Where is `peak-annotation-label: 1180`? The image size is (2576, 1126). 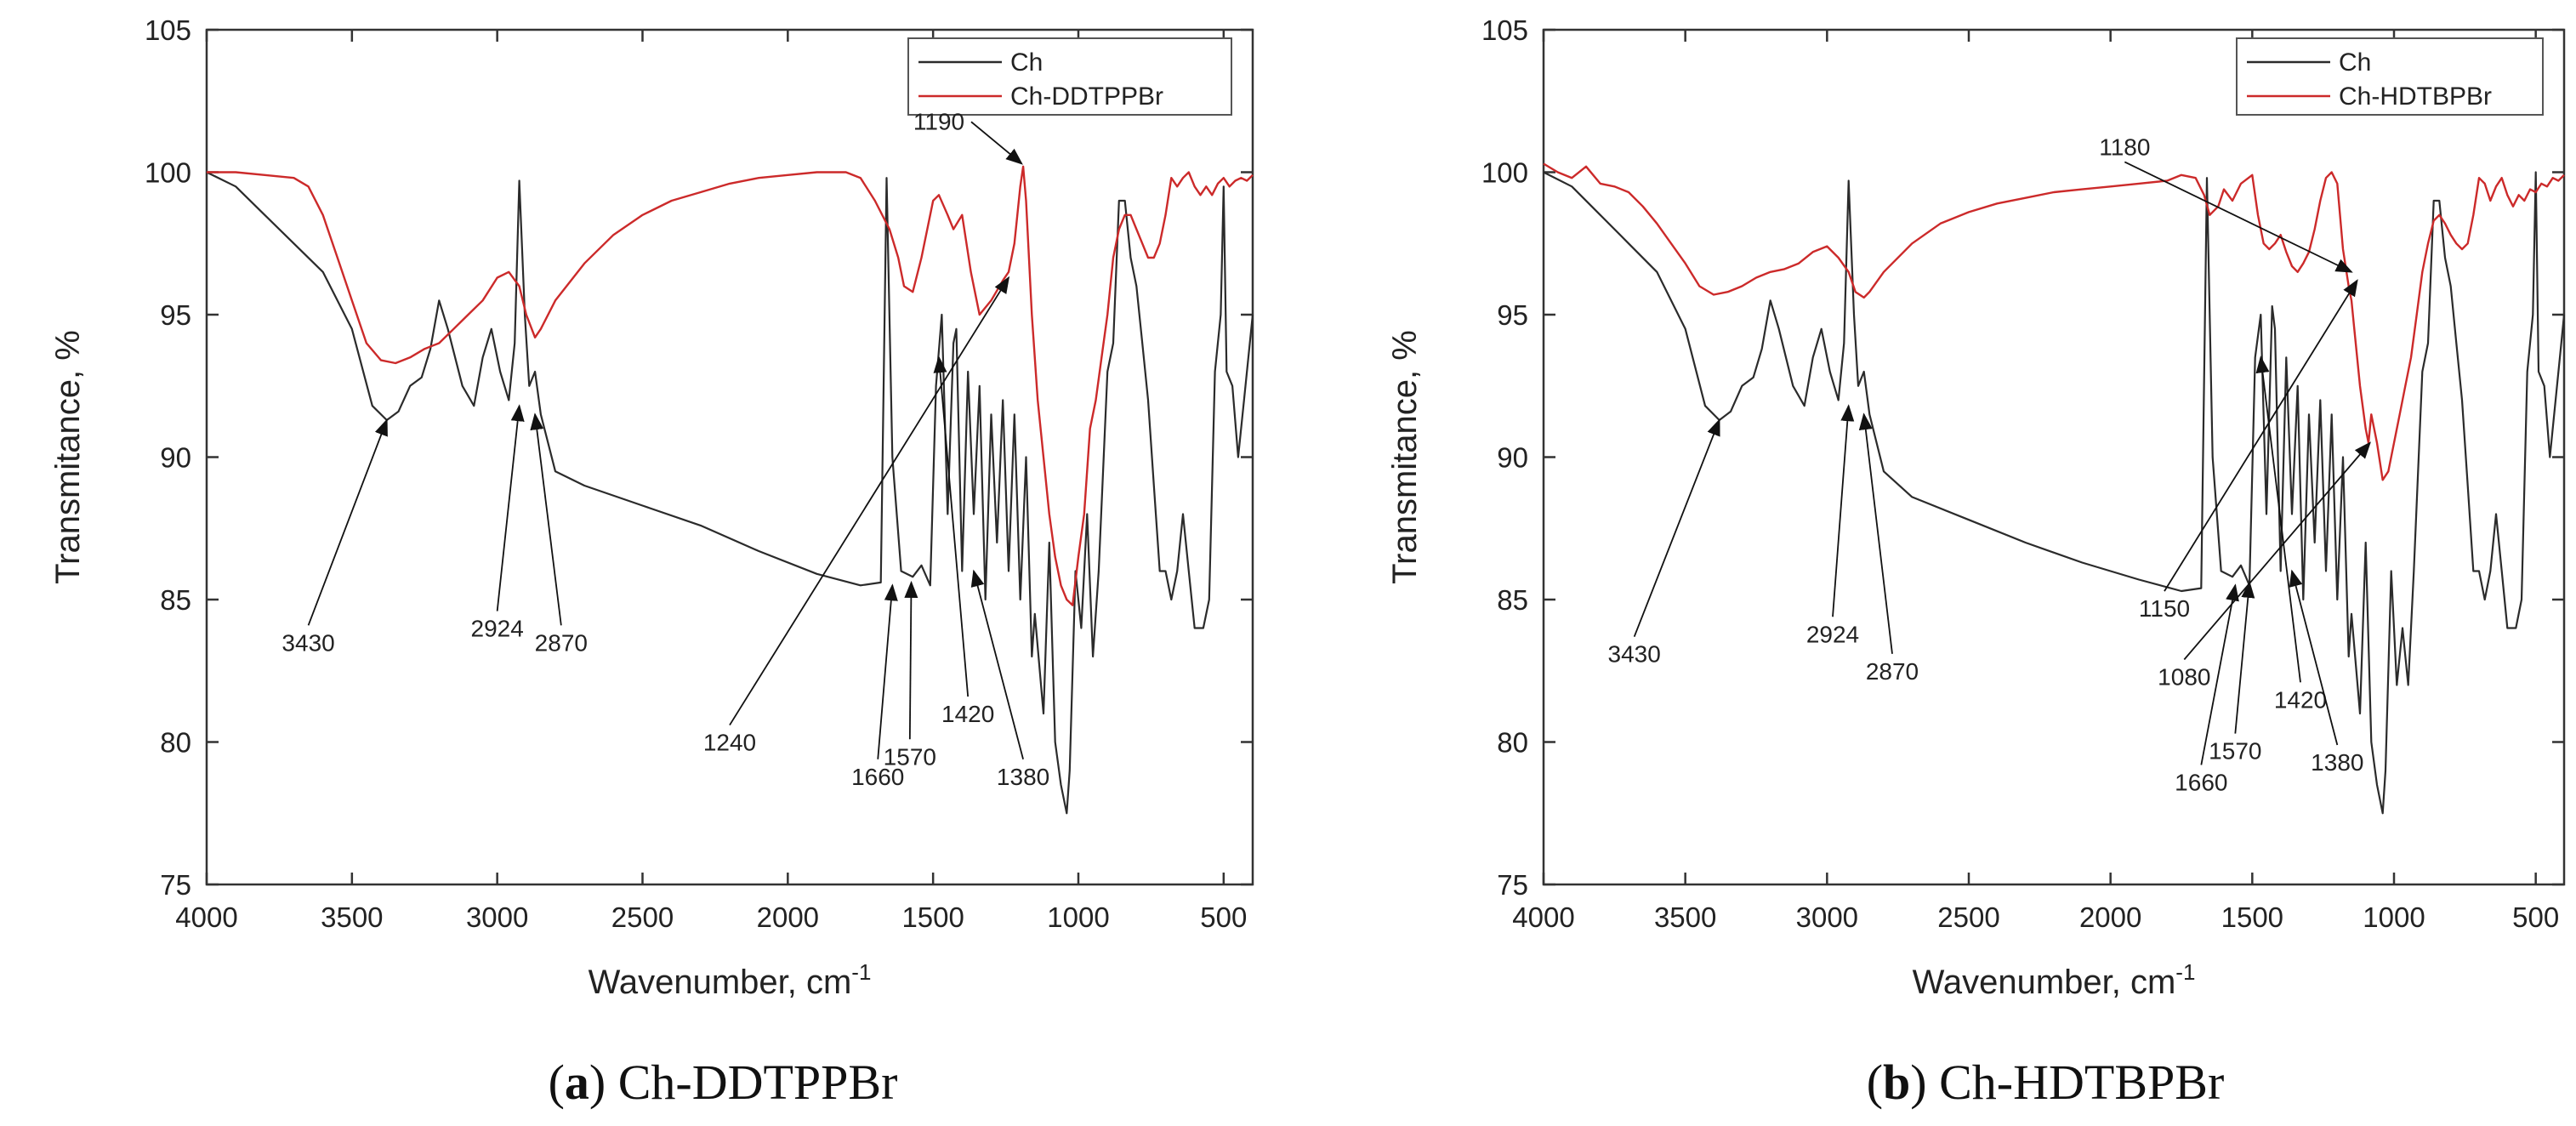 peak-annotation-label: 1180 is located at coordinates (2124, 147).